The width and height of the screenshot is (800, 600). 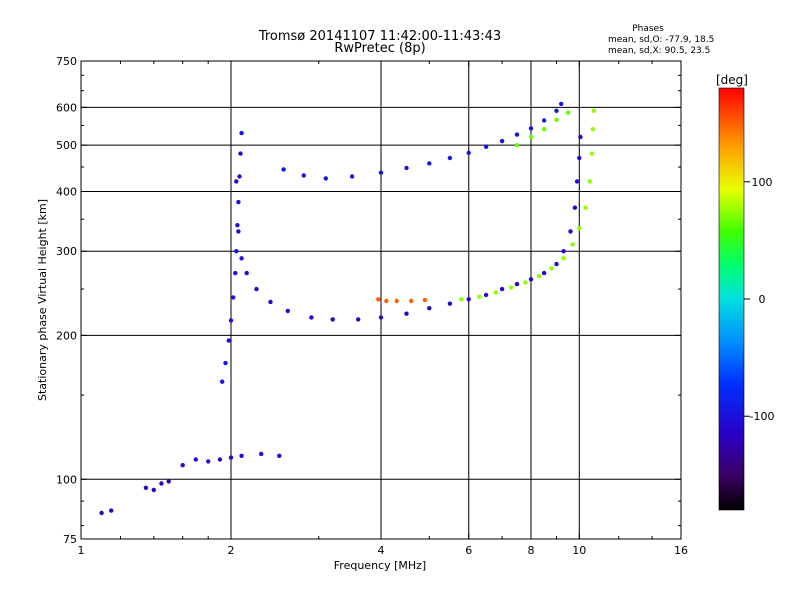 What do you see at coordinates (379, 36) in the screenshot?
I see `chart-title: Tromsø 20141107 11:42:00-11:43:43` at bounding box center [379, 36].